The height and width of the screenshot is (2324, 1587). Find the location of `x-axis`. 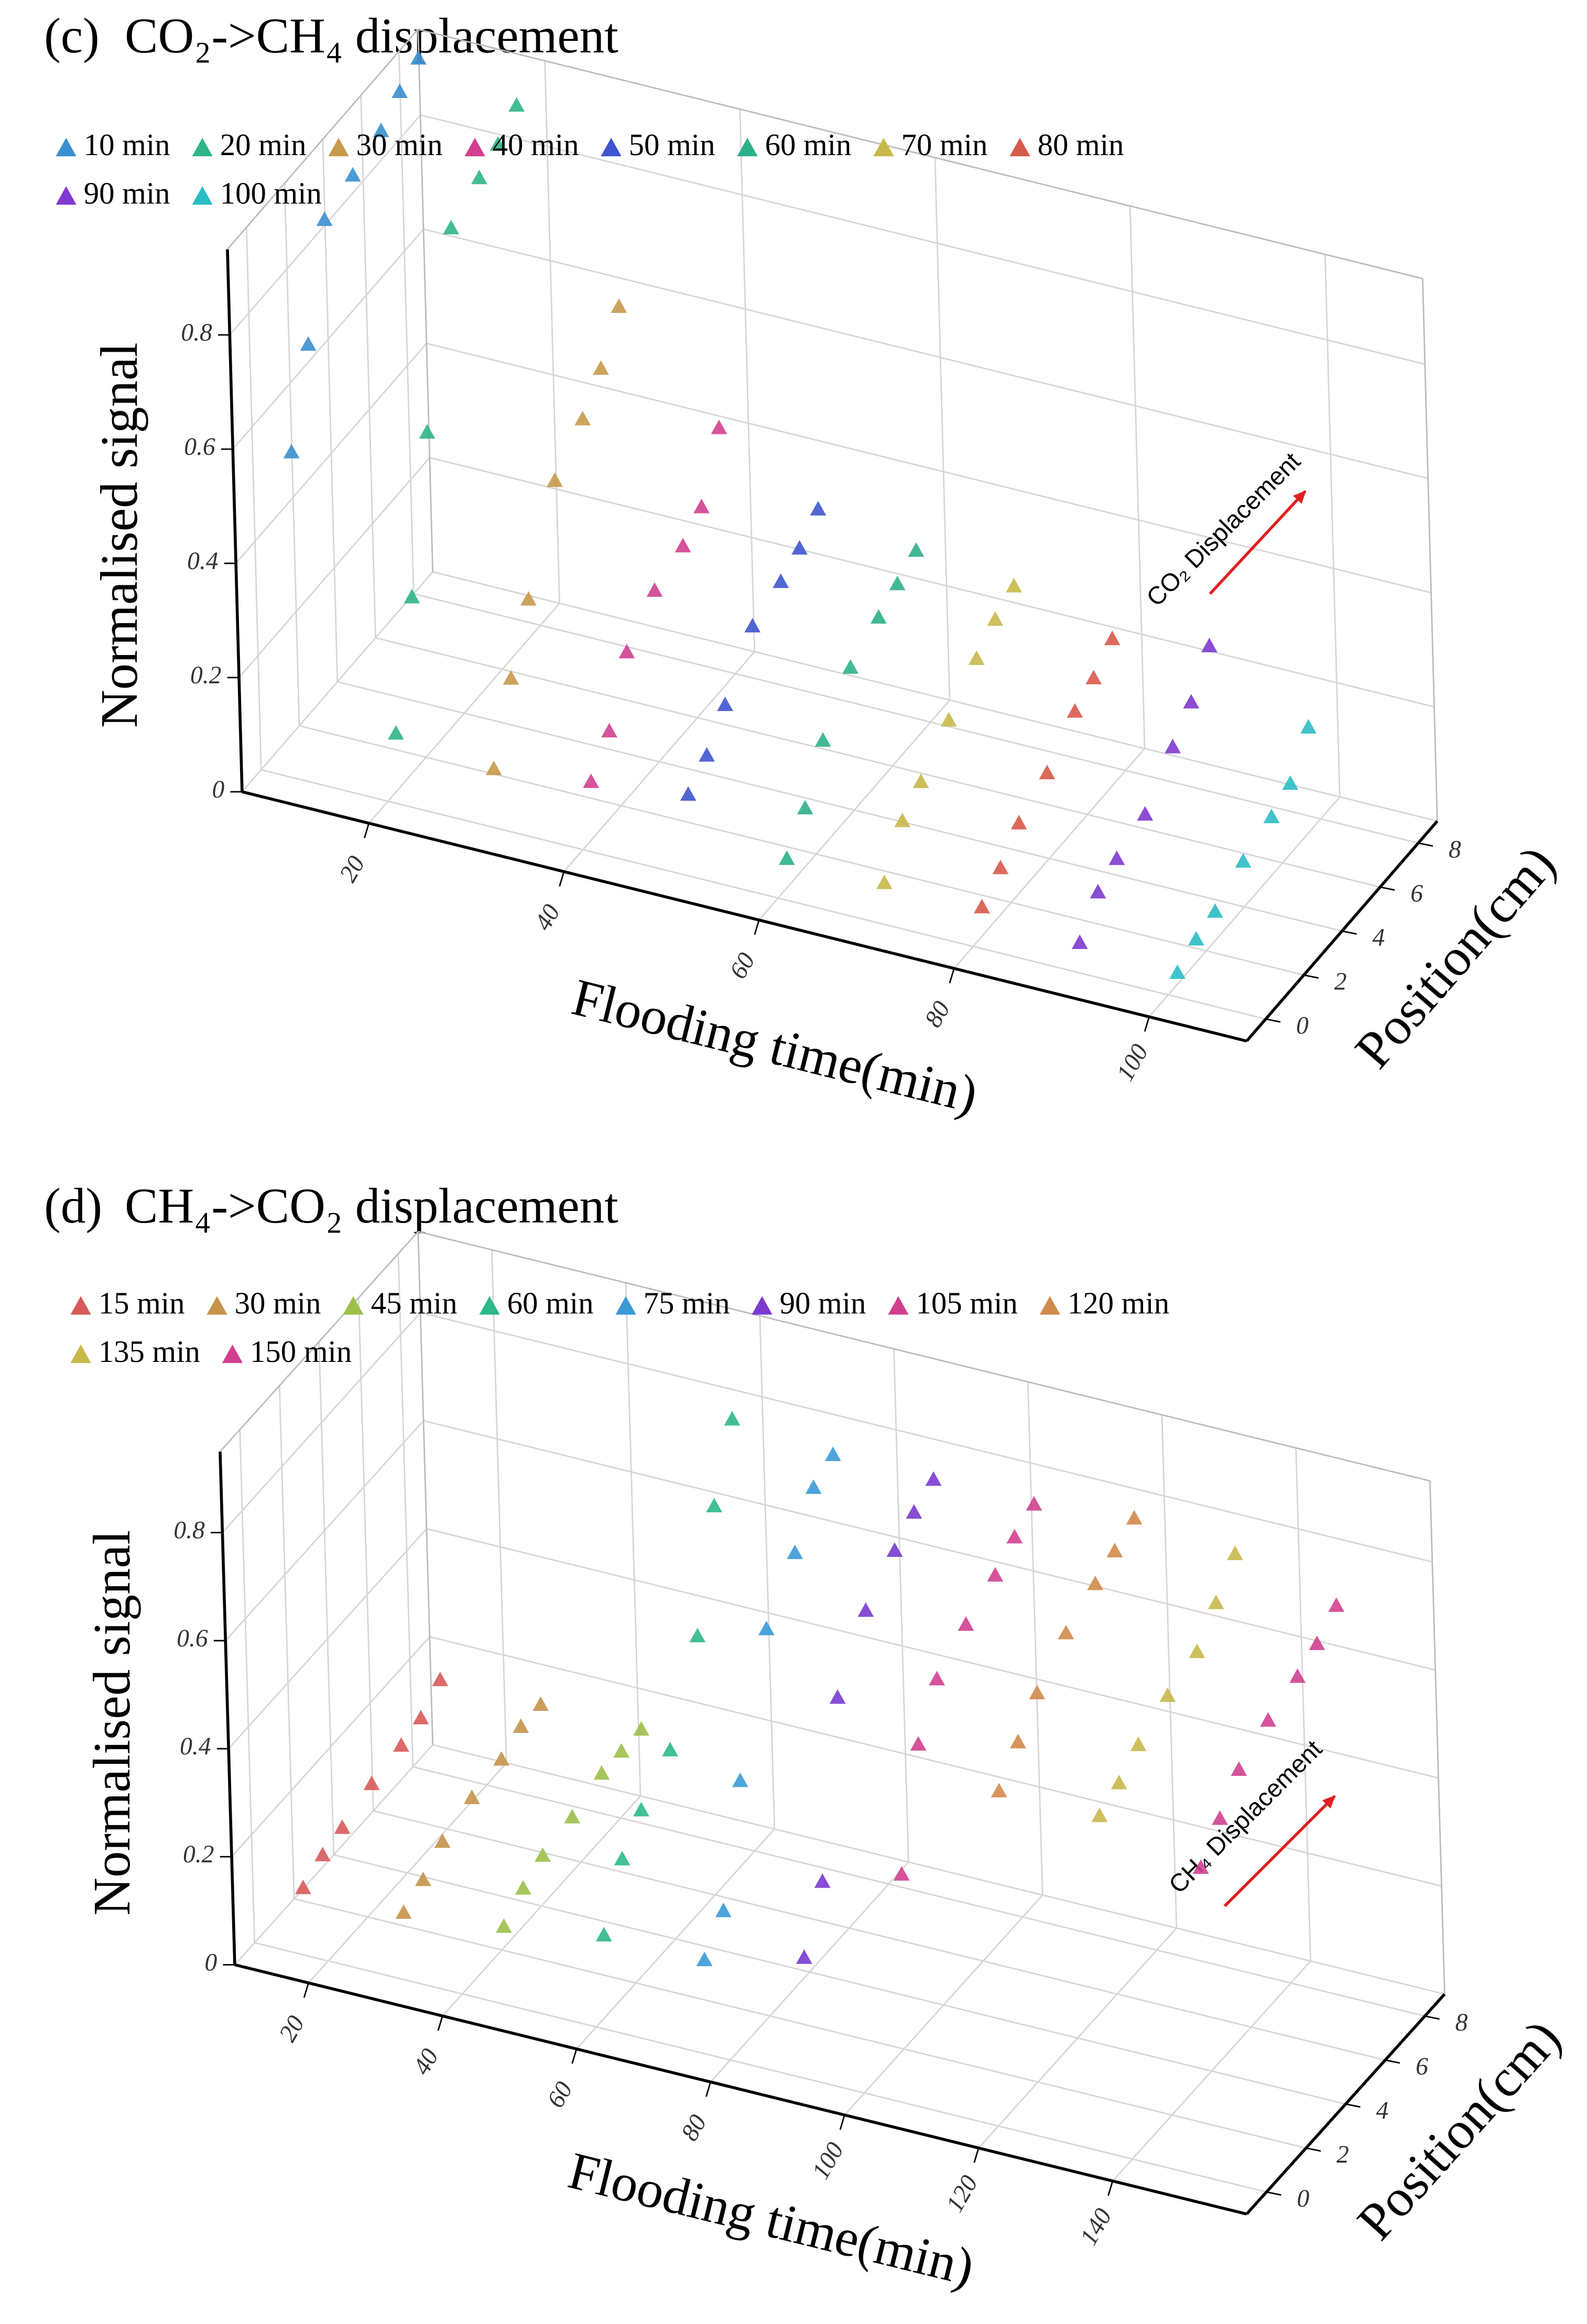

x-axis is located at coordinates (744, 916).